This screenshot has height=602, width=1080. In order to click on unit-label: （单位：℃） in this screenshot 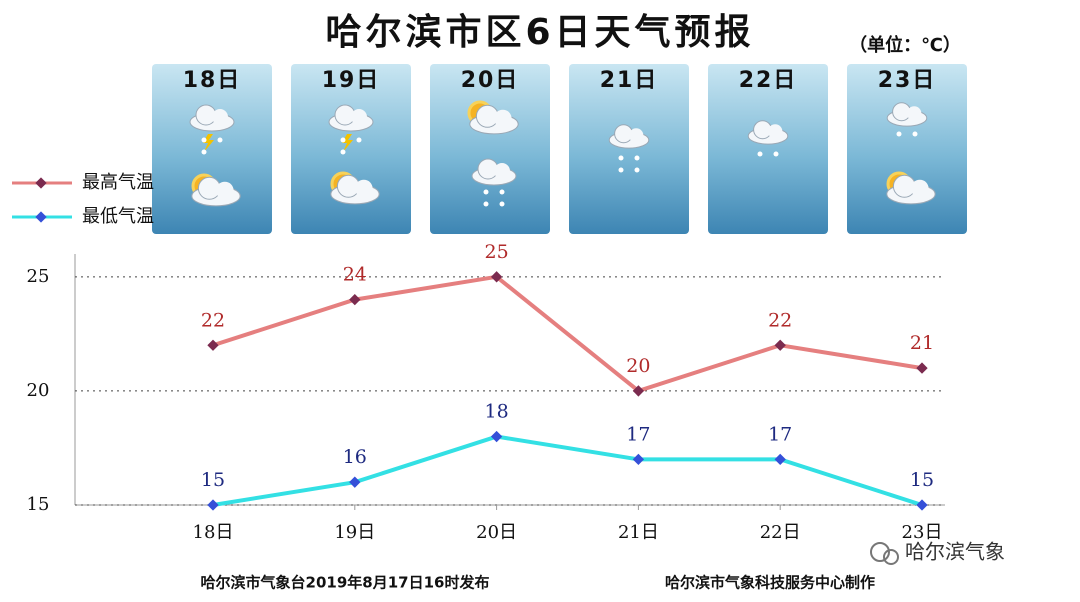, I will do `click(905, 45)`.